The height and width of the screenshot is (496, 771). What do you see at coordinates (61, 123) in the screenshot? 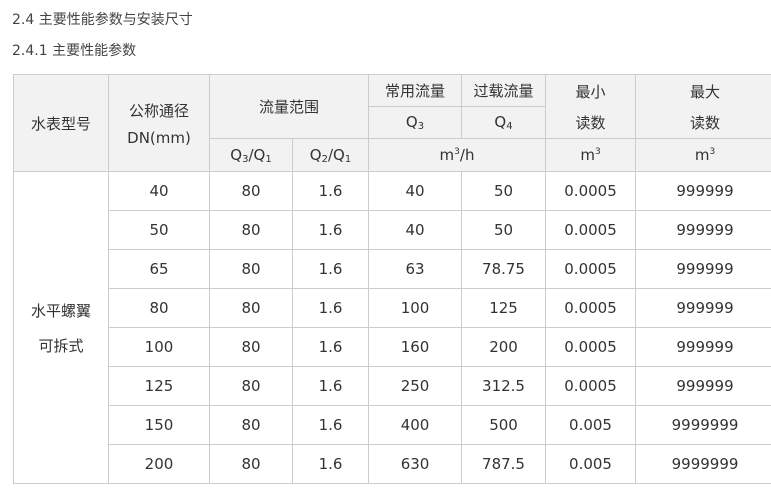
I see `header-model: 水表型号` at bounding box center [61, 123].